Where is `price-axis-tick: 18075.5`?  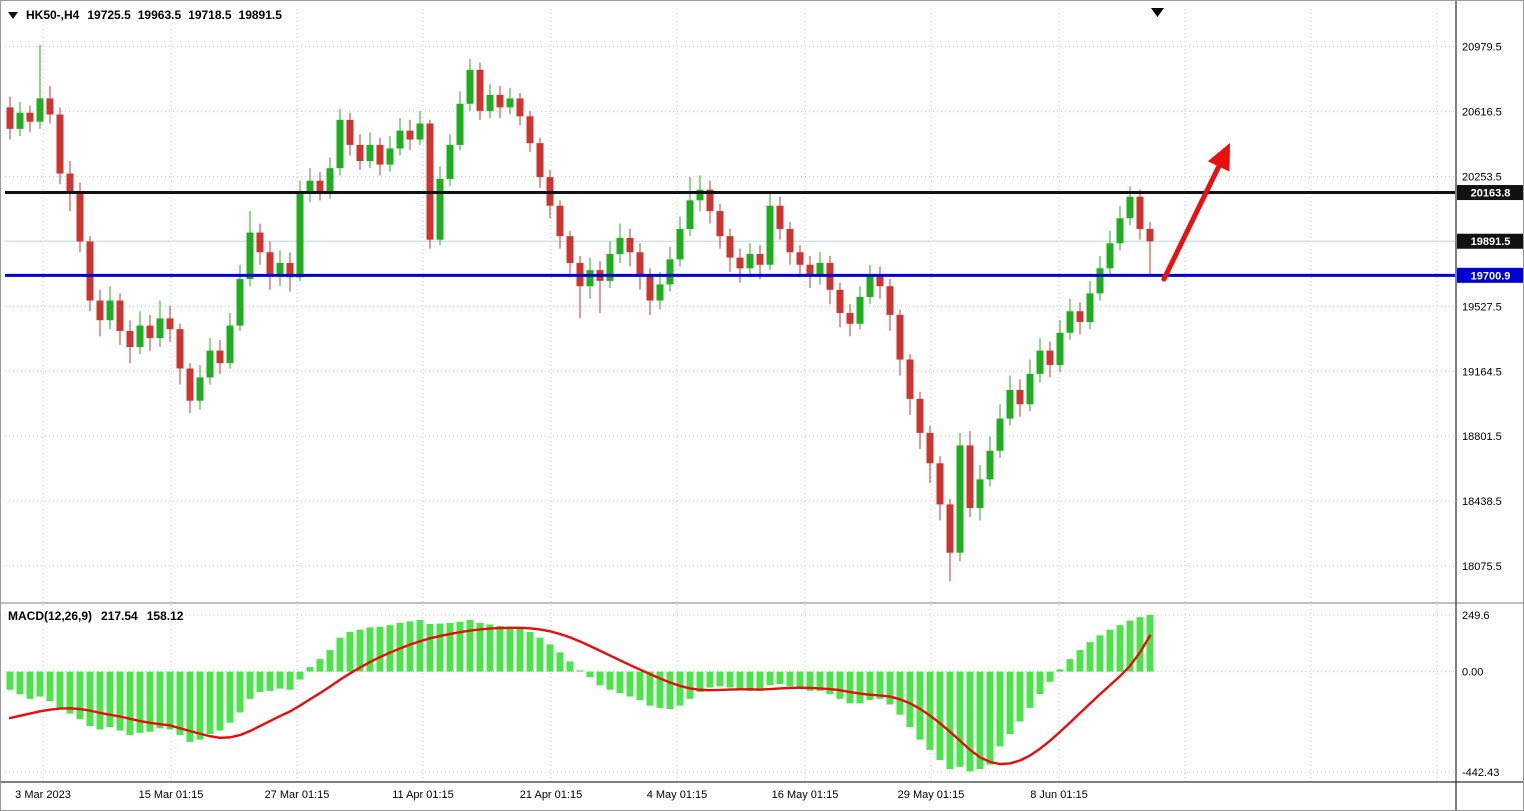
price-axis-tick: 18075.5 is located at coordinates (1482, 567).